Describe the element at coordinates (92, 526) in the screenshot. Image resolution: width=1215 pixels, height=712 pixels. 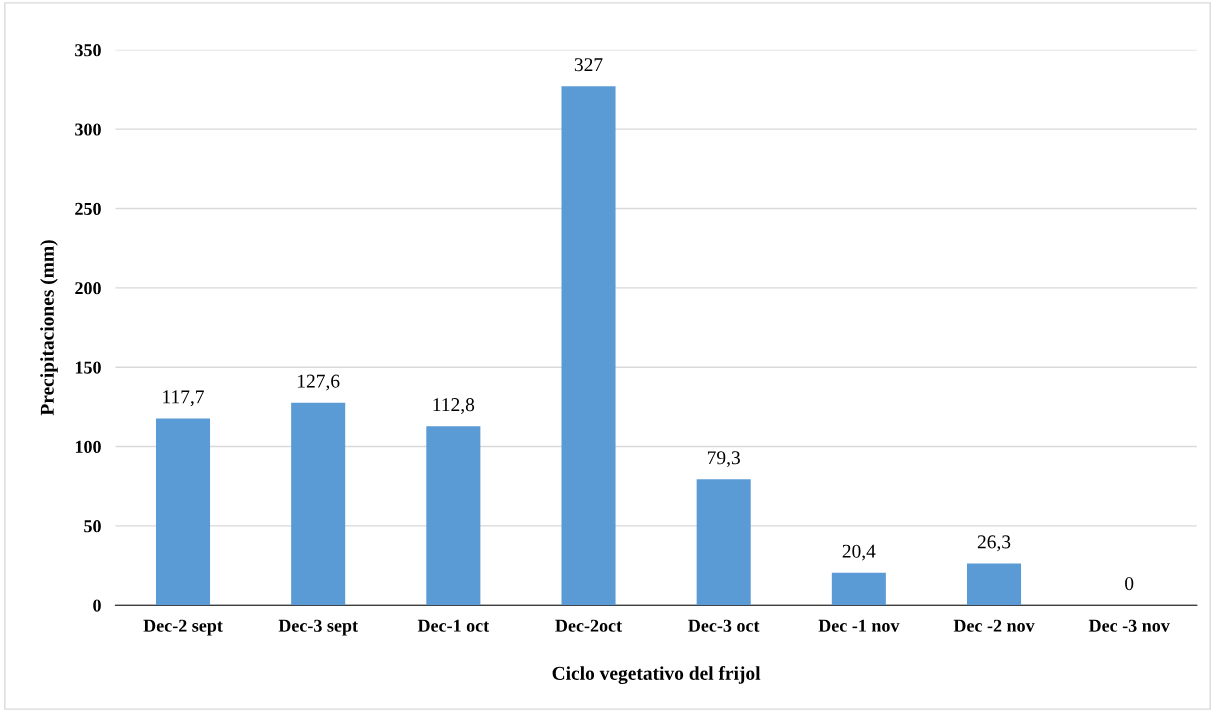
I see `y-tick-label: 50` at that location.